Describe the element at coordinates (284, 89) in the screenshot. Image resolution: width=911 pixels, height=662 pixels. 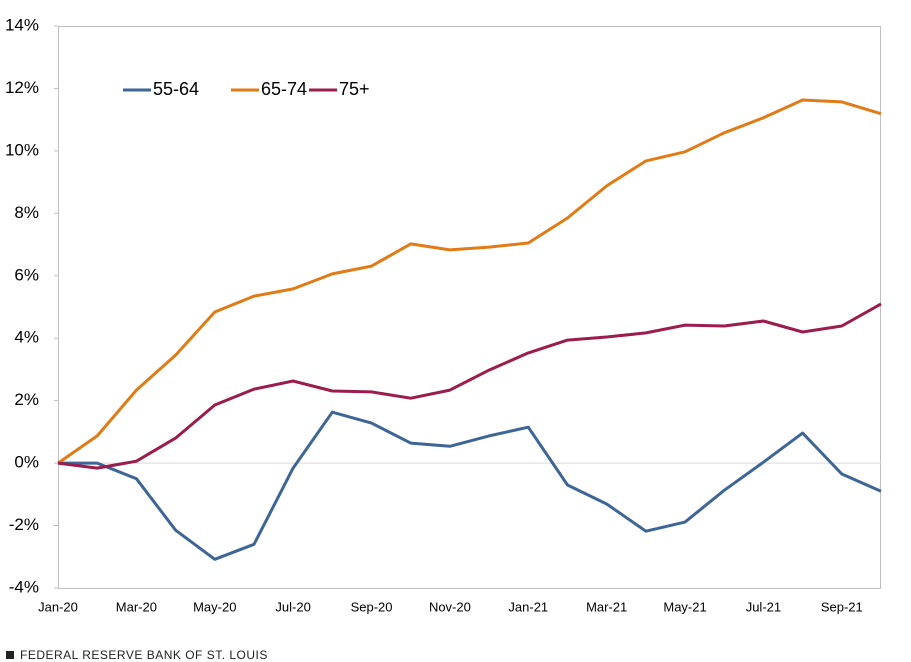
I see `legend-label: 65-74` at that location.